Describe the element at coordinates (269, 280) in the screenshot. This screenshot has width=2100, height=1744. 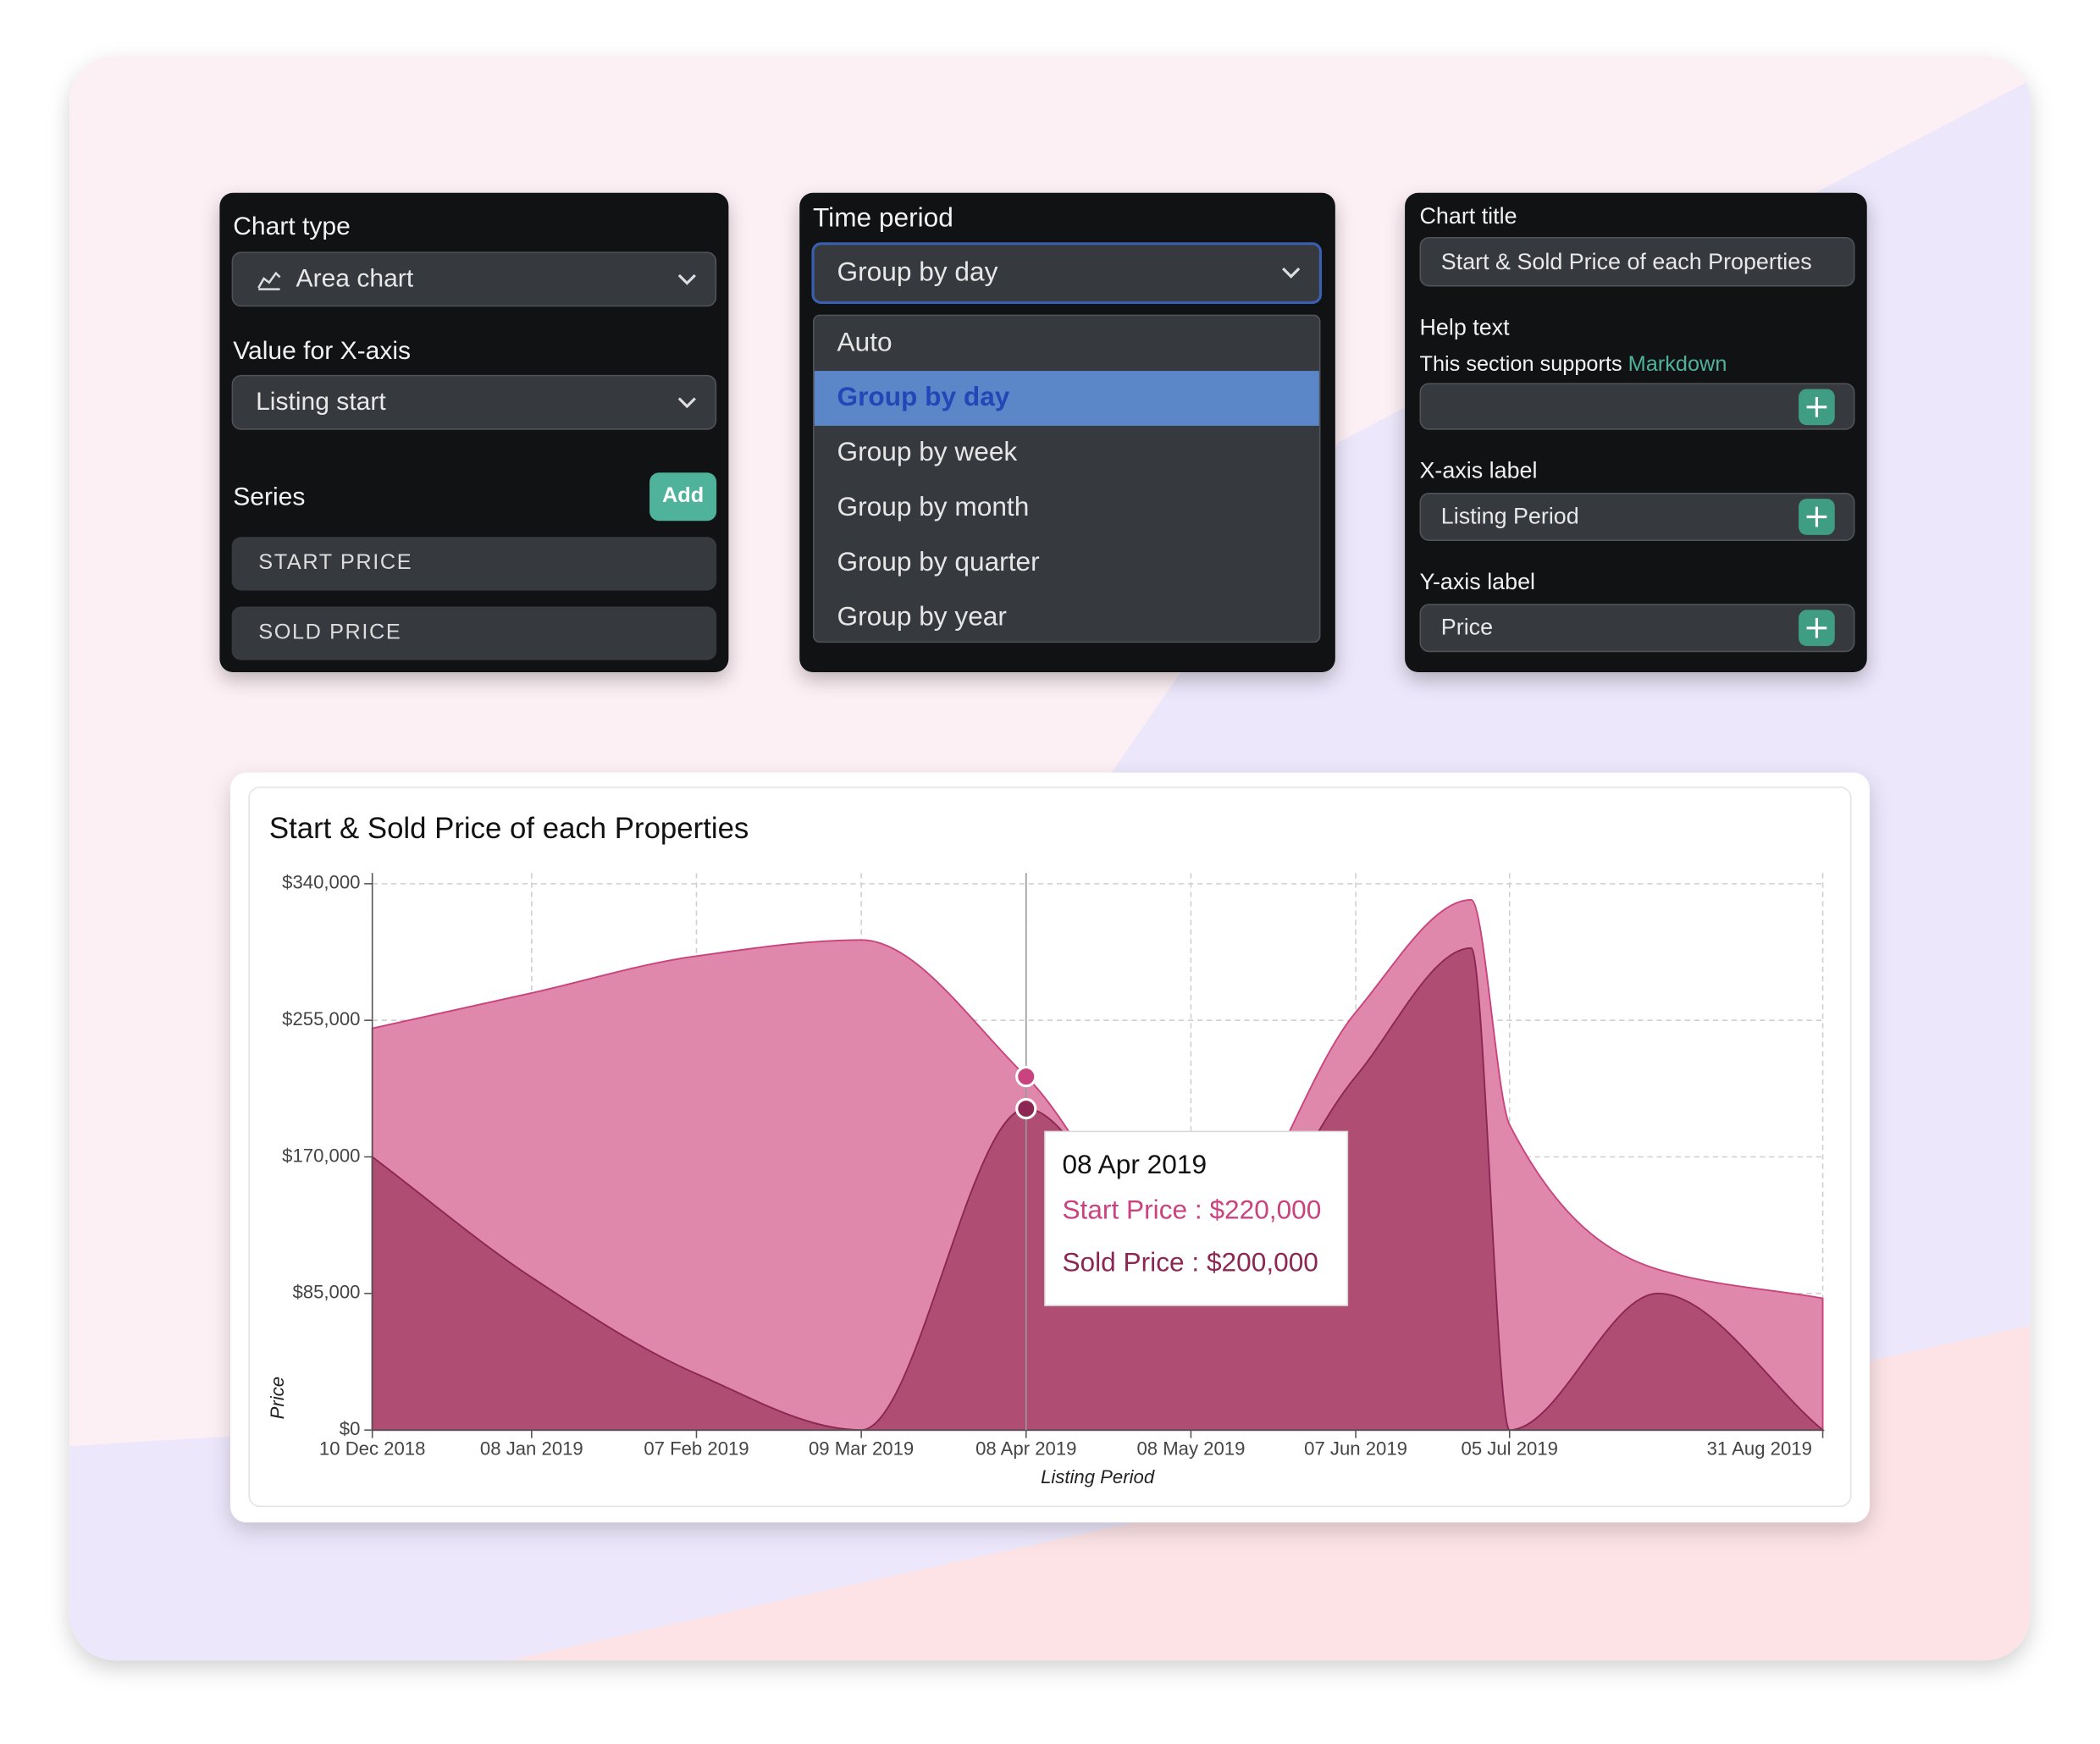
I see `area-icon` at that location.